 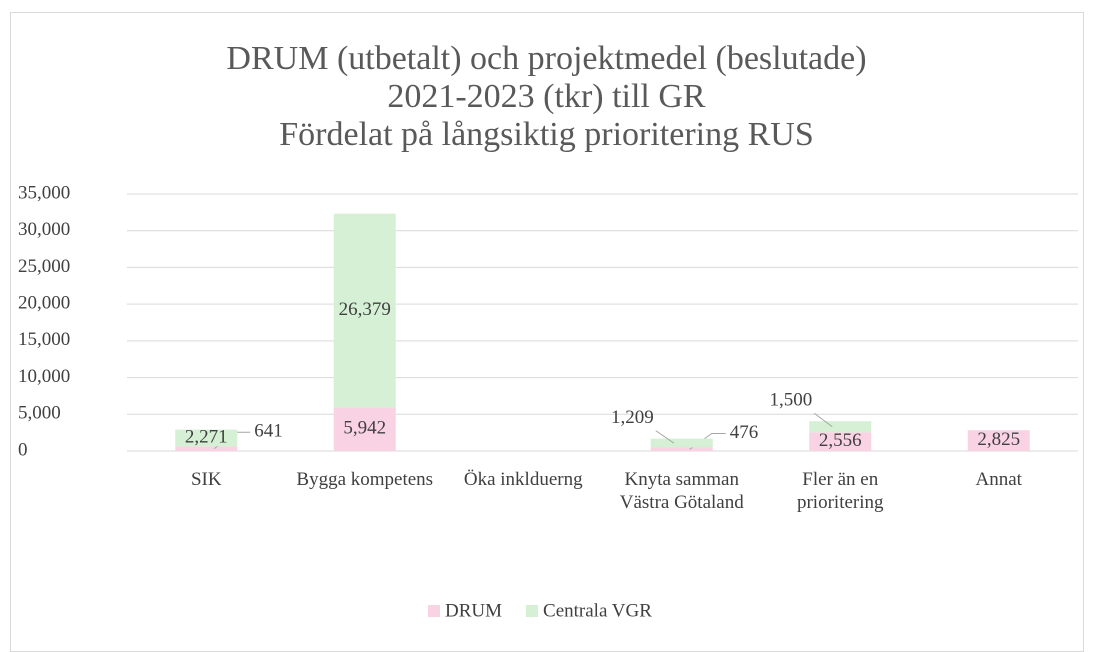 I want to click on data-label: 2,271, so click(x=206, y=436).